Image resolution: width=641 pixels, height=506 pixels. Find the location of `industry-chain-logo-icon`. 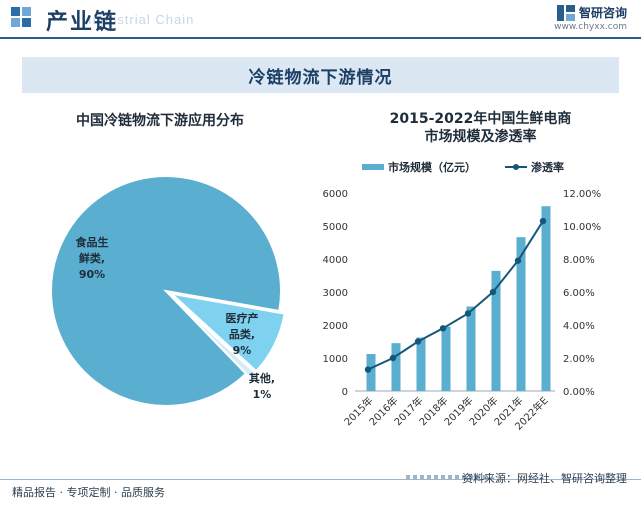

industry-chain-logo-icon is located at coordinates (21, 17).